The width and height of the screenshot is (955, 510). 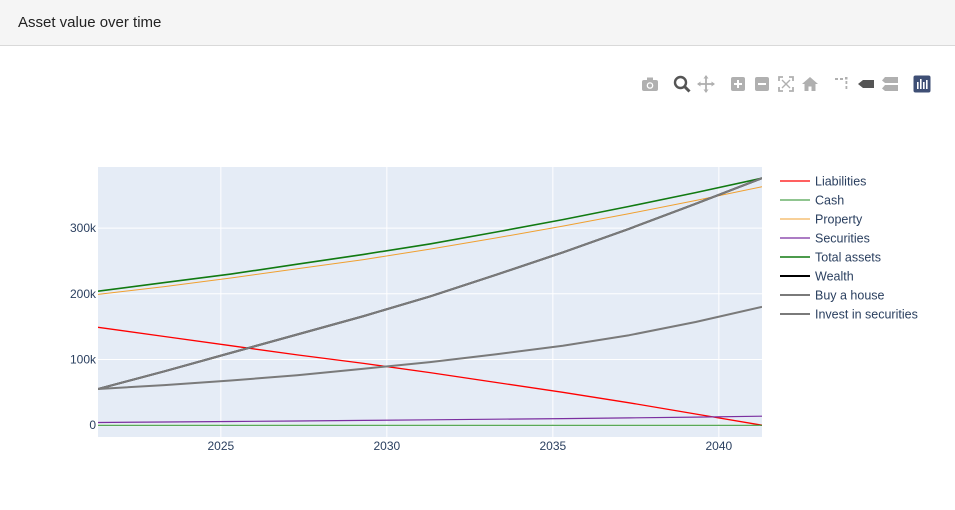 What do you see at coordinates (83, 294) in the screenshot?
I see `y-tick-label: 200k` at bounding box center [83, 294].